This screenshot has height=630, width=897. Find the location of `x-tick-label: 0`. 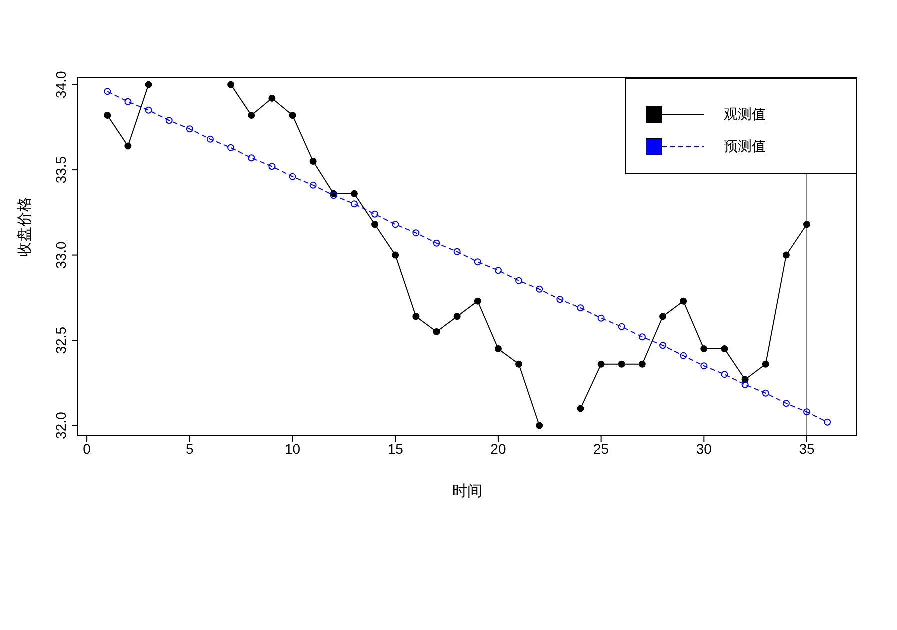

x-tick-label: 0 is located at coordinates (87, 448).